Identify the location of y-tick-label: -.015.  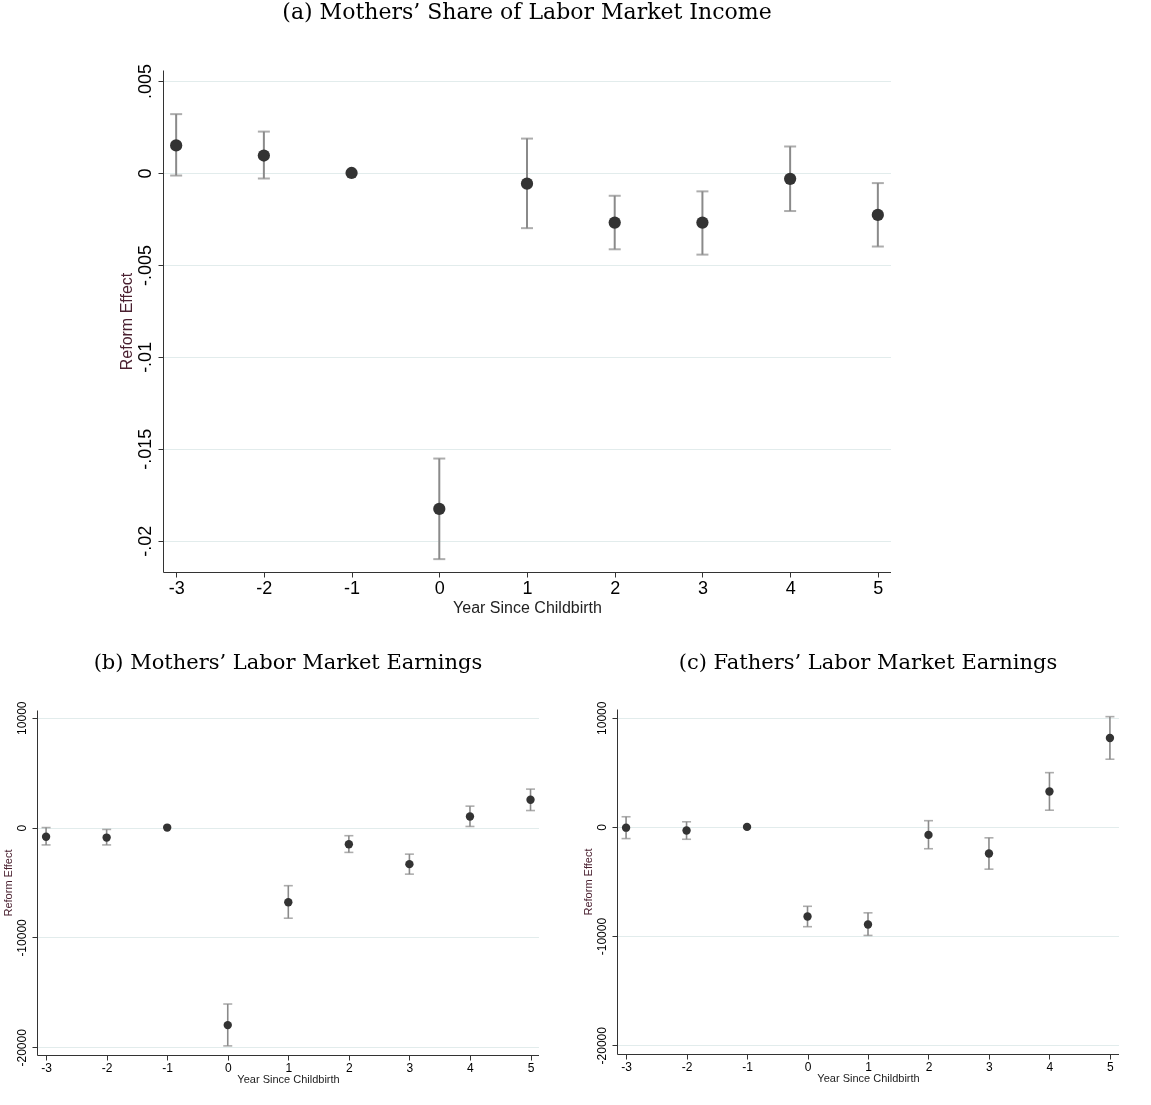
(144, 449).